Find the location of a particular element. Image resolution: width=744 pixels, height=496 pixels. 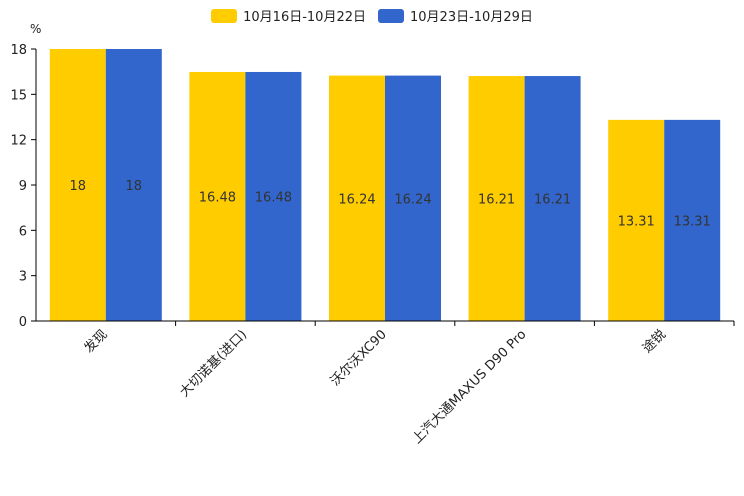

data-label-1-4: 16.21 is located at coordinates (496, 200).